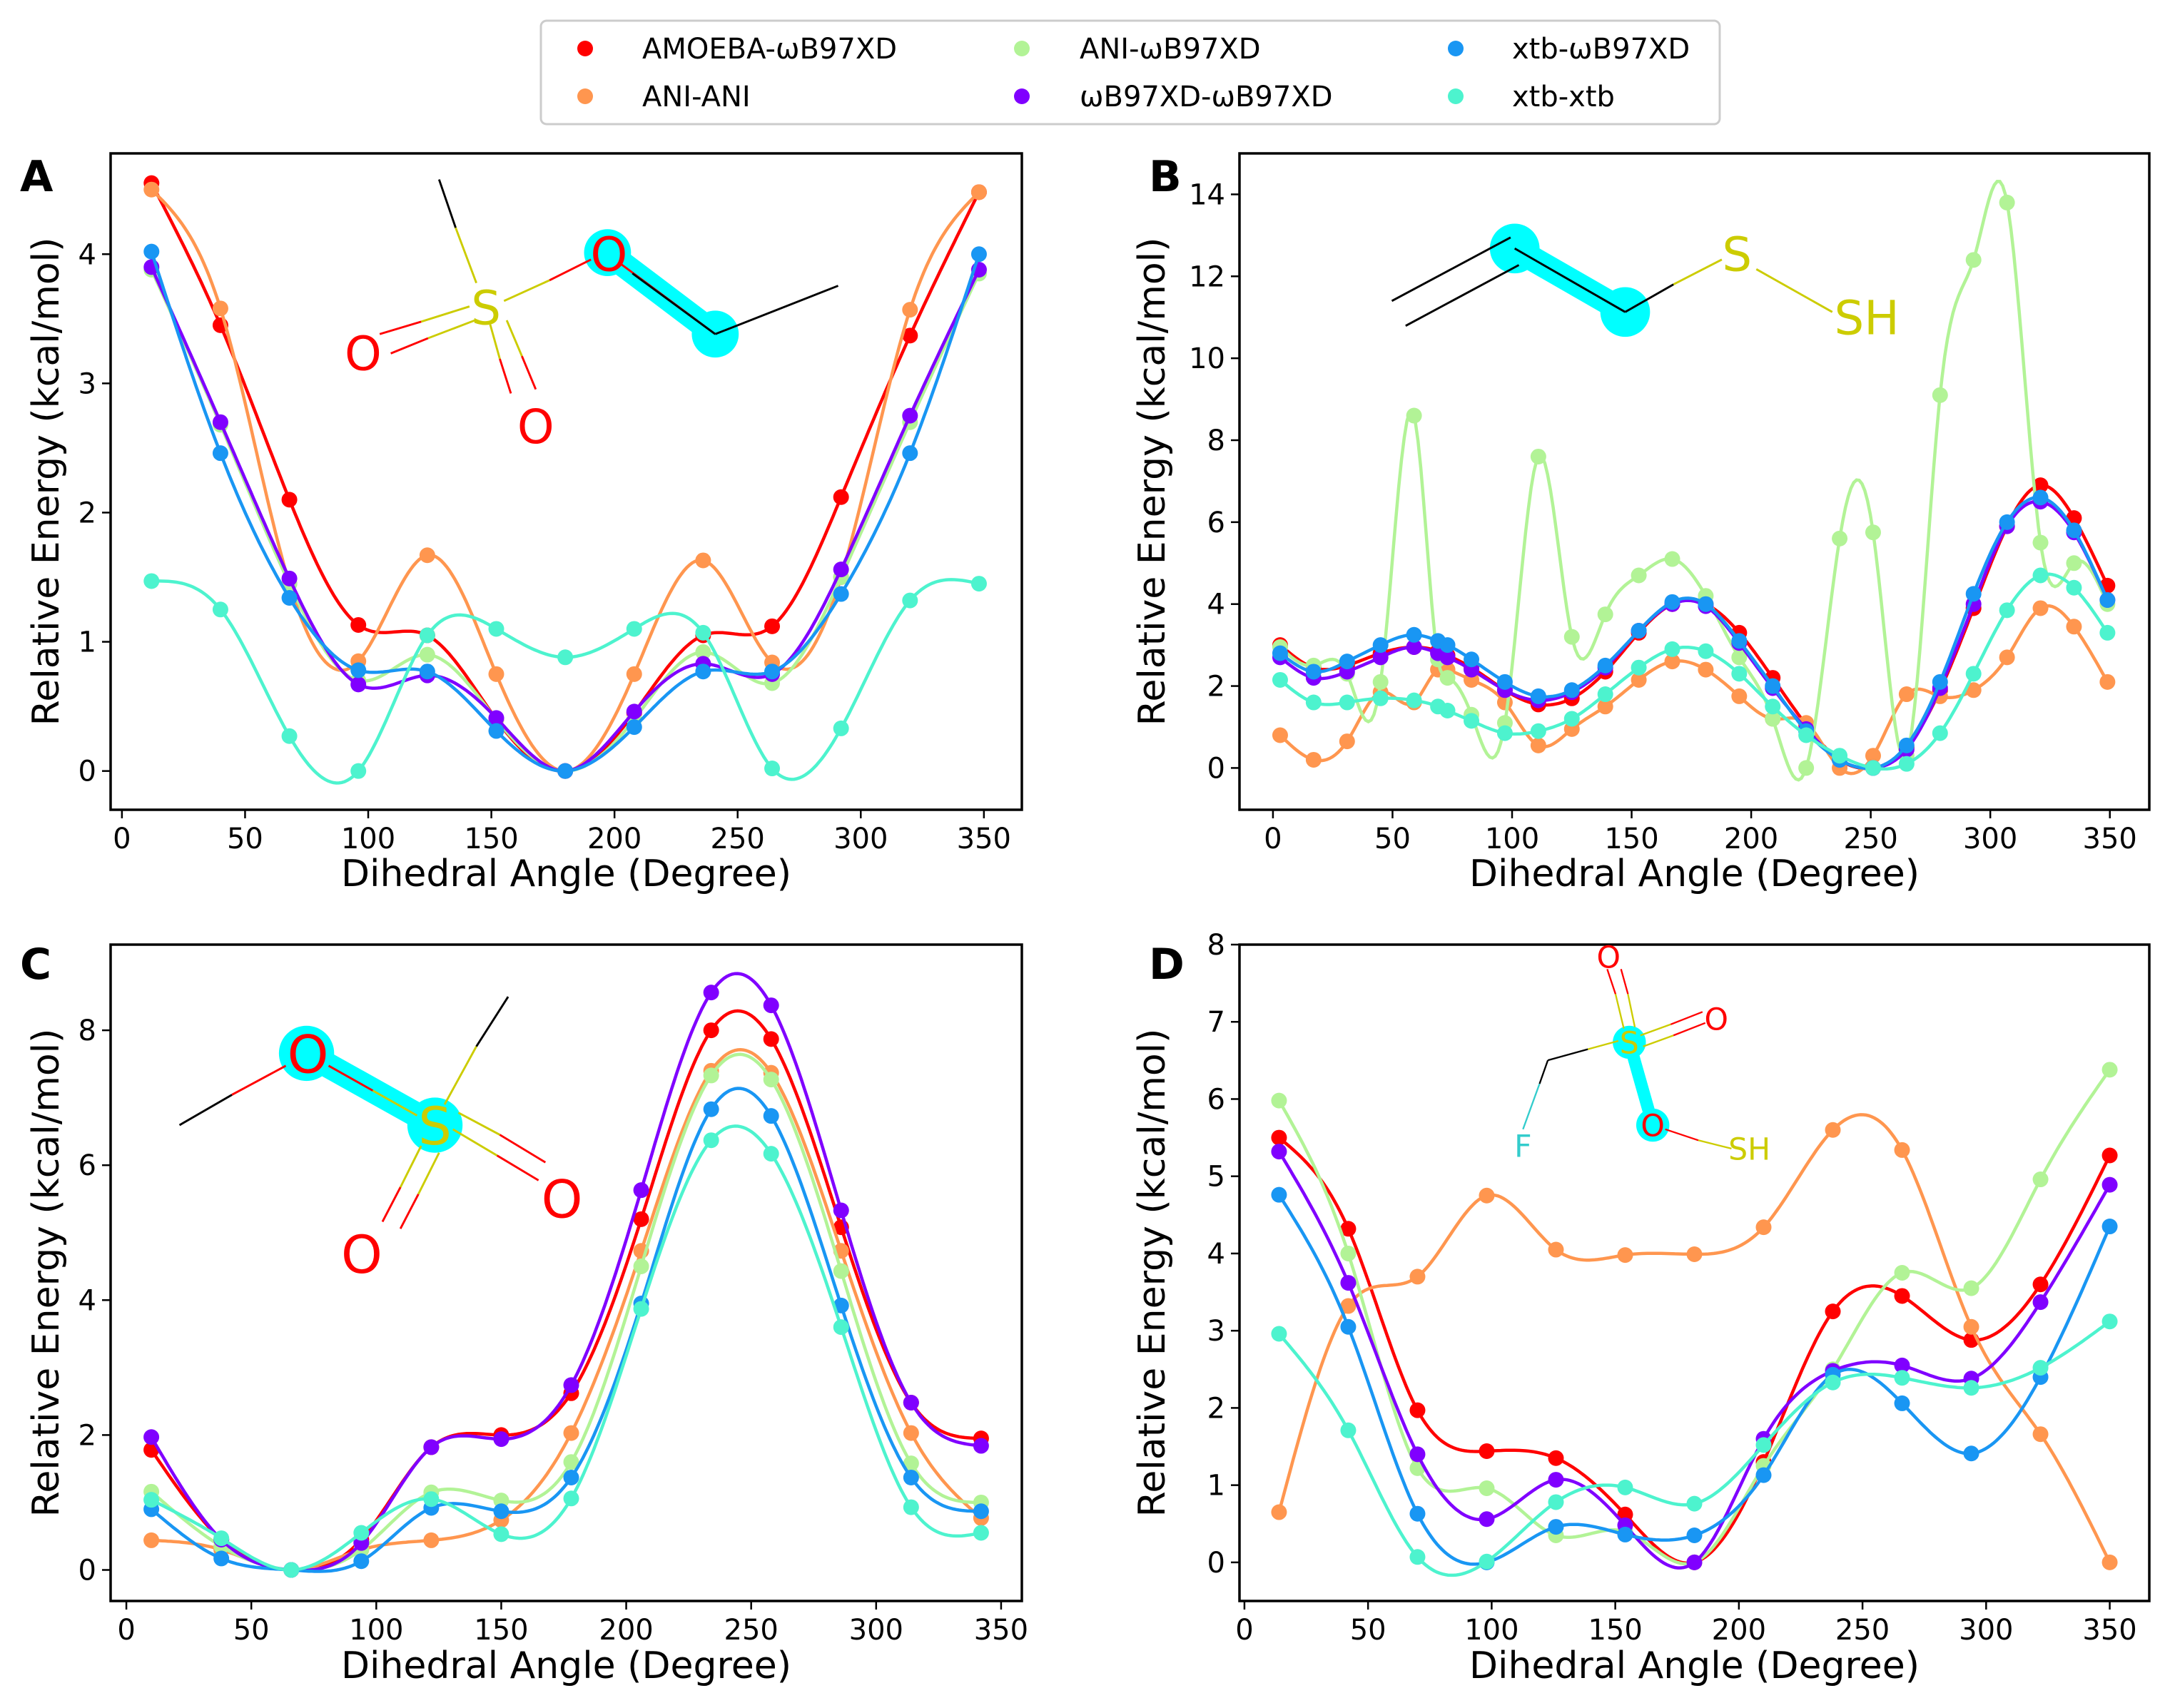  What do you see at coordinates (566, 1275) in the screenshot?
I see `plot-area` at bounding box center [566, 1275].